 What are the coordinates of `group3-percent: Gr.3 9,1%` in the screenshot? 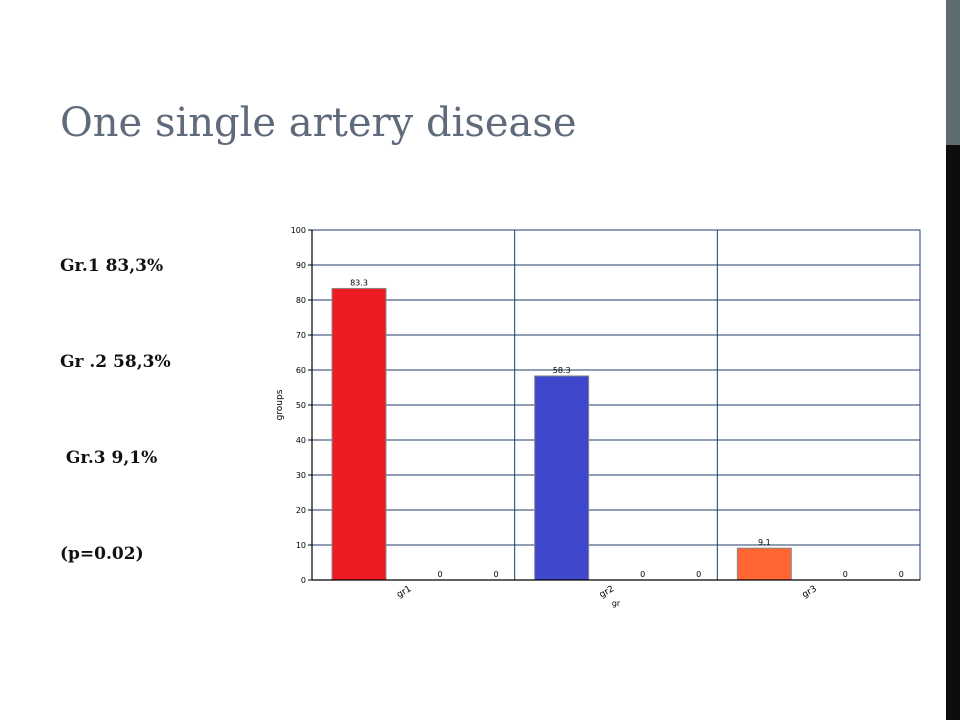 It's located at (109, 458).